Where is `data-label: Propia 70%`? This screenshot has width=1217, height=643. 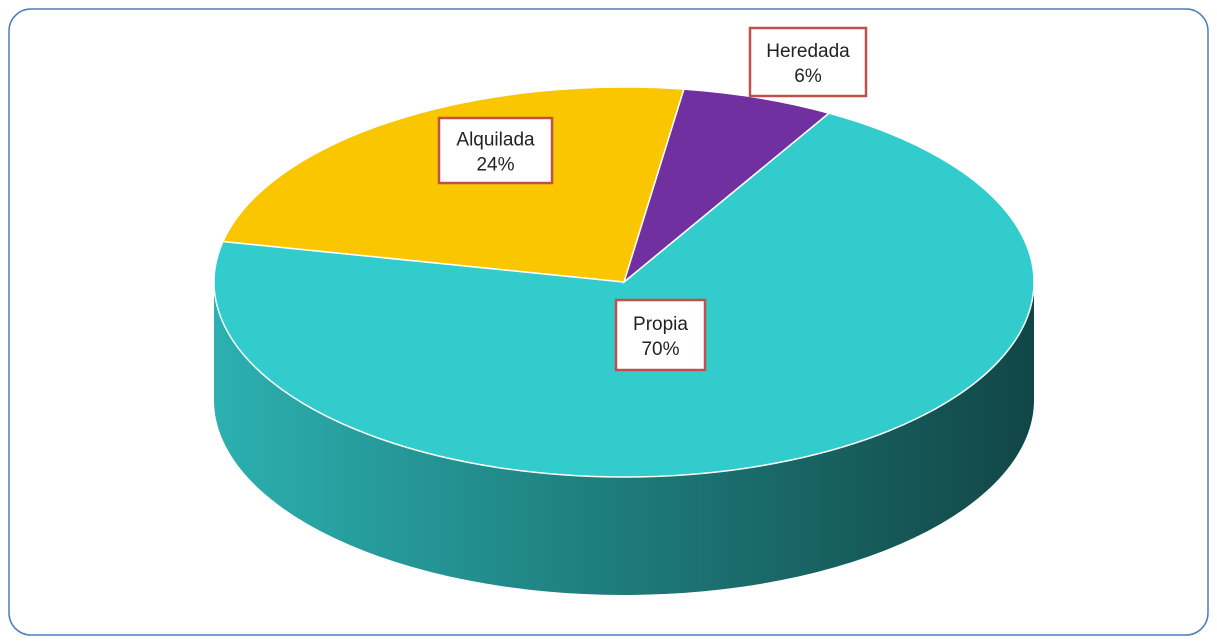 data-label: Propia 70% is located at coordinates (660, 337).